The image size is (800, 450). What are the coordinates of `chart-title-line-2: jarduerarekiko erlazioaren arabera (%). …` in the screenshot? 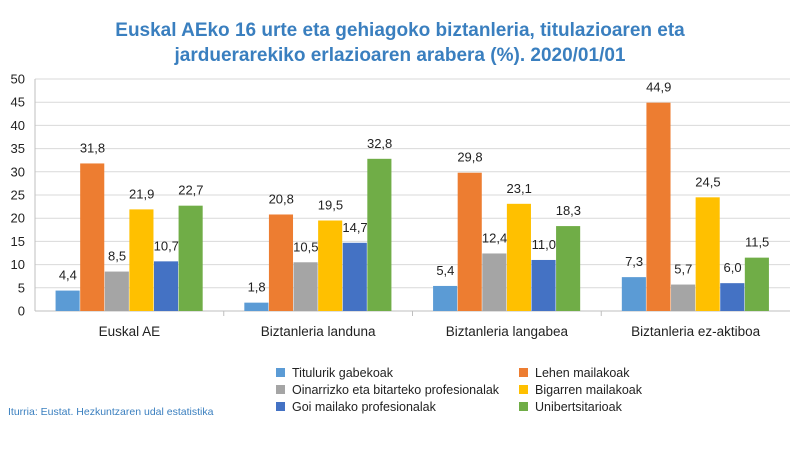 It's located at (400, 55).